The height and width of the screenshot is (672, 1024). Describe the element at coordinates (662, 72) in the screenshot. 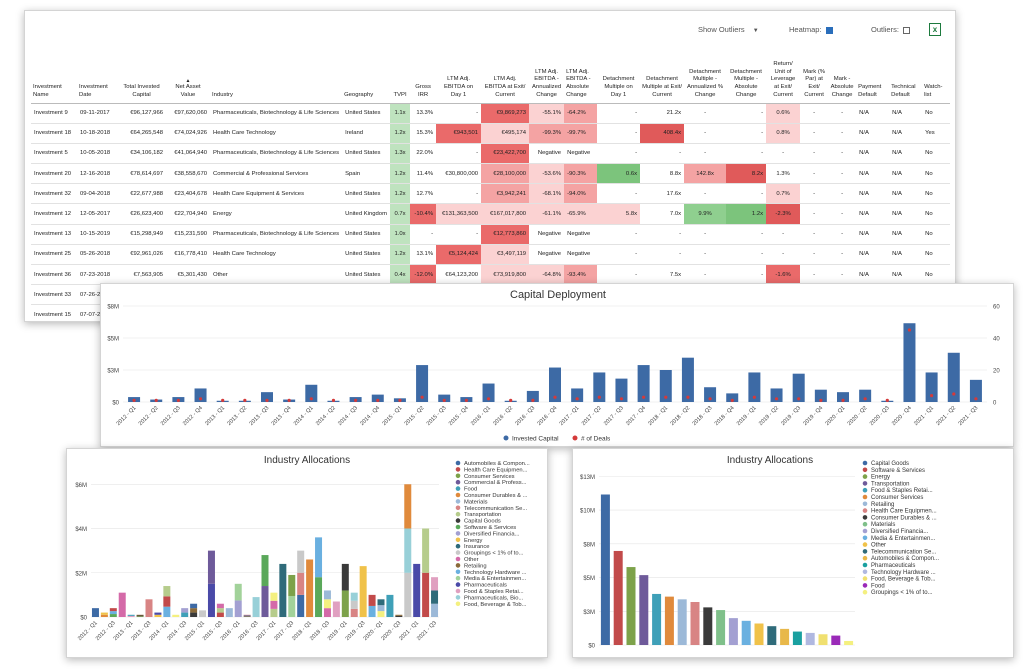

I see `column-header: Detachment Multiple at Exit/ Current` at that location.